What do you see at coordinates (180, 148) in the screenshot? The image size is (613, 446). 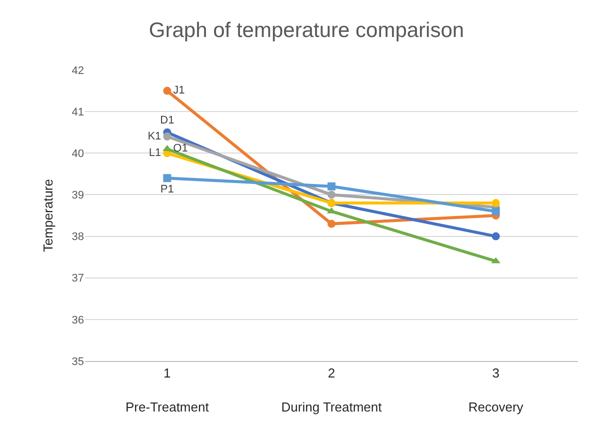 I see `series-label: O1` at bounding box center [180, 148].